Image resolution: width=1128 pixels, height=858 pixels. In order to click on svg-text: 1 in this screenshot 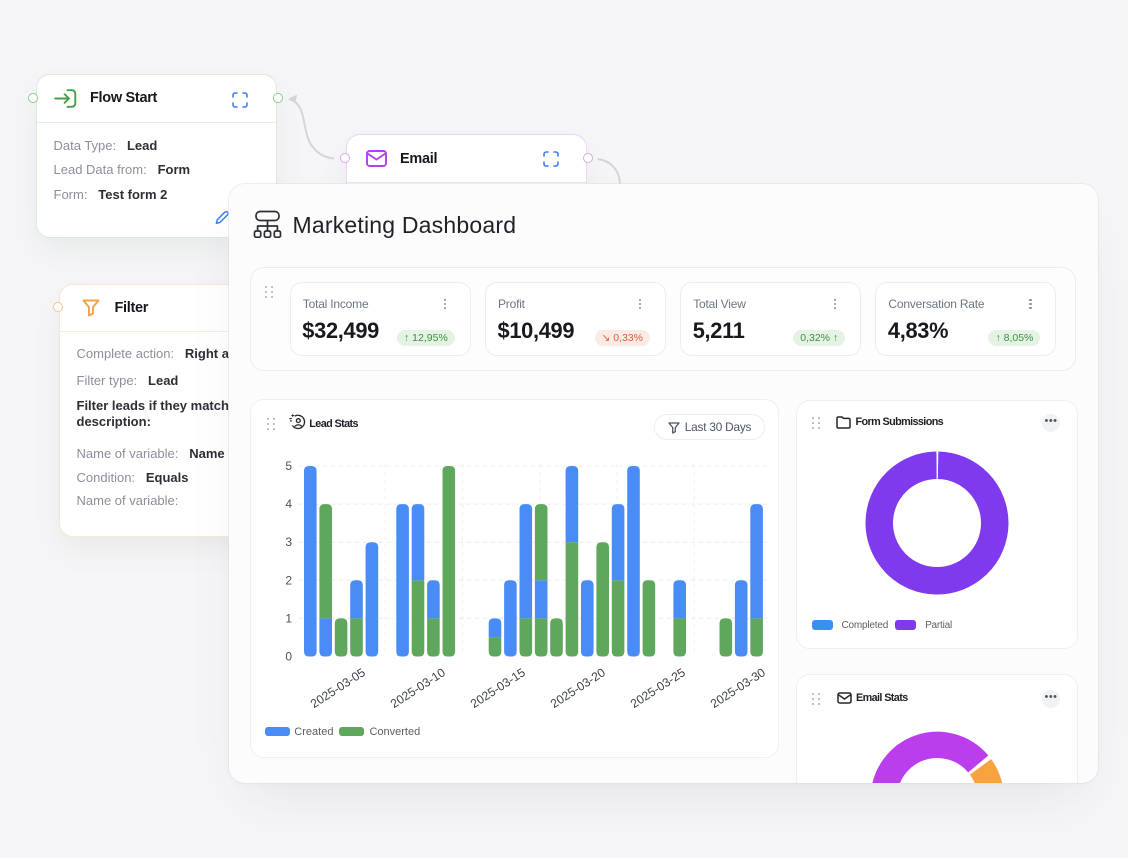, I will do `click(289, 618)`.